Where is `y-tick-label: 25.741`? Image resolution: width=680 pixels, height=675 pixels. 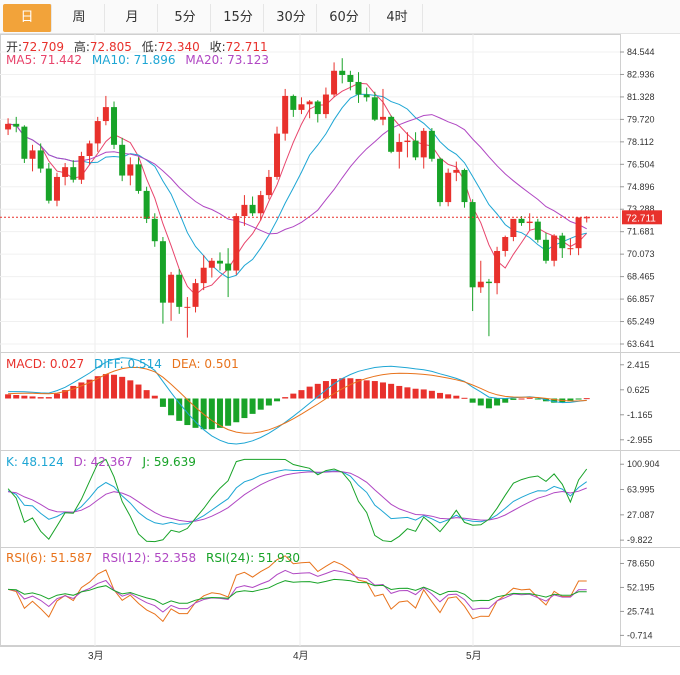
y-tick-label: 25.741 is located at coordinates (641, 611).